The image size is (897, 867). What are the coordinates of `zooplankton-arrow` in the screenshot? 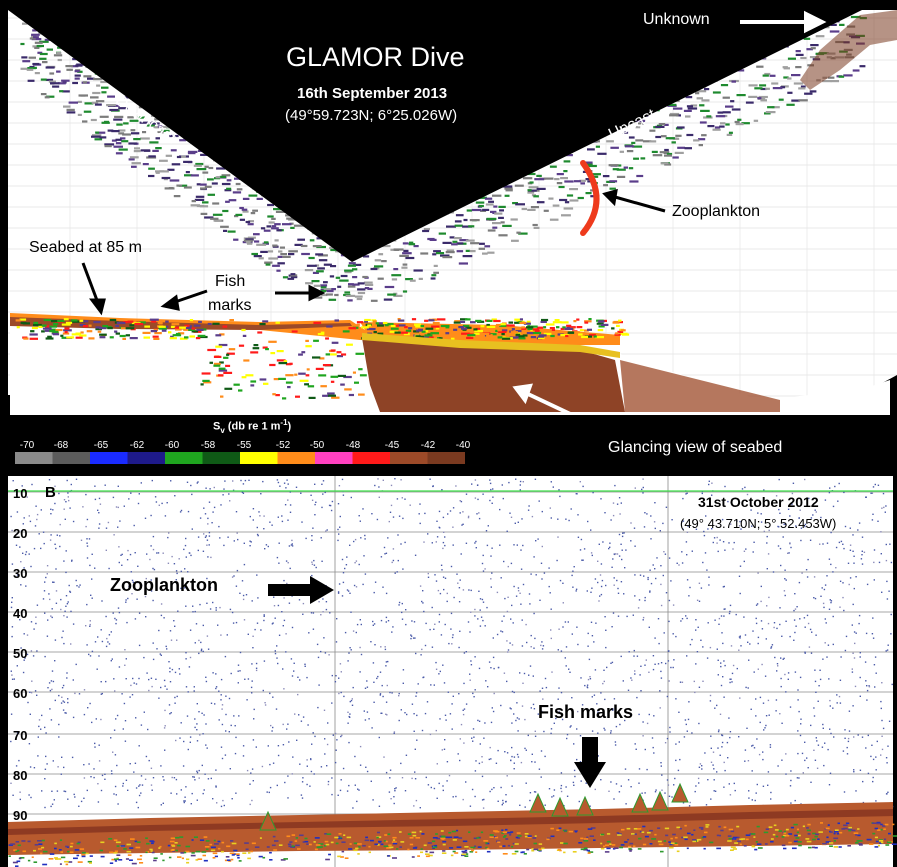 It's located at (640, 204).